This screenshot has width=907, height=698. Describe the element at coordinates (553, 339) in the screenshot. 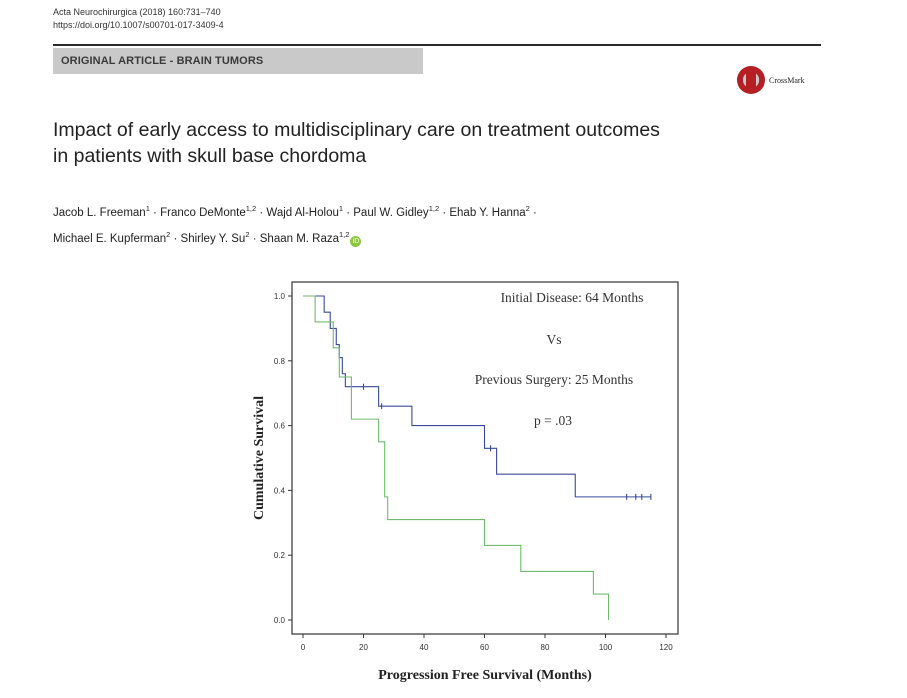

I see `chart-annotation: Vs` at that location.